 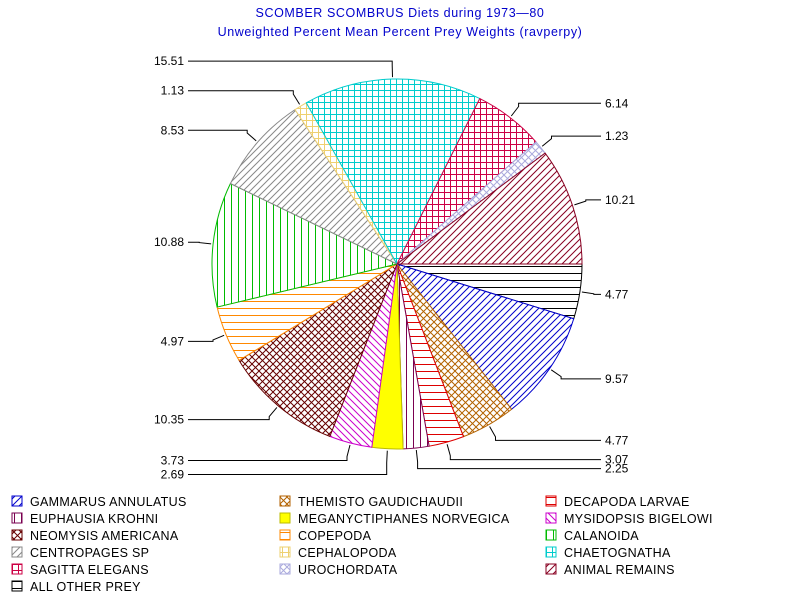 I want to click on legend-item-animal-remains: ANIMAL REMAINS, so click(x=610, y=570).